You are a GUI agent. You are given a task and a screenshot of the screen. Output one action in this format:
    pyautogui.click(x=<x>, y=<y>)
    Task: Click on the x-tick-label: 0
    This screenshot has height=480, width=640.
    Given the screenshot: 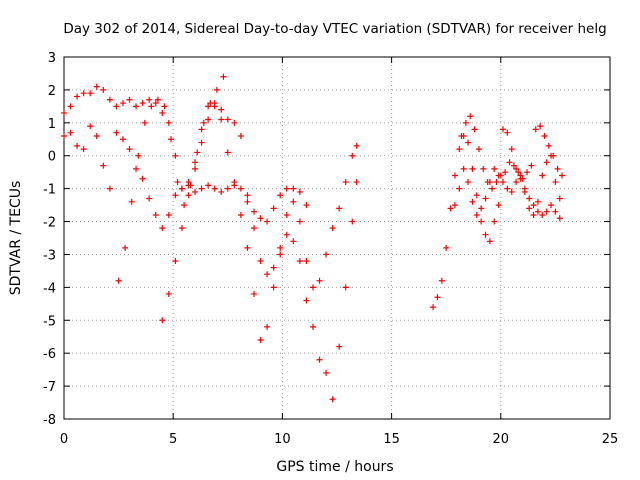 What is the action you would take?
    pyautogui.click(x=64, y=439)
    